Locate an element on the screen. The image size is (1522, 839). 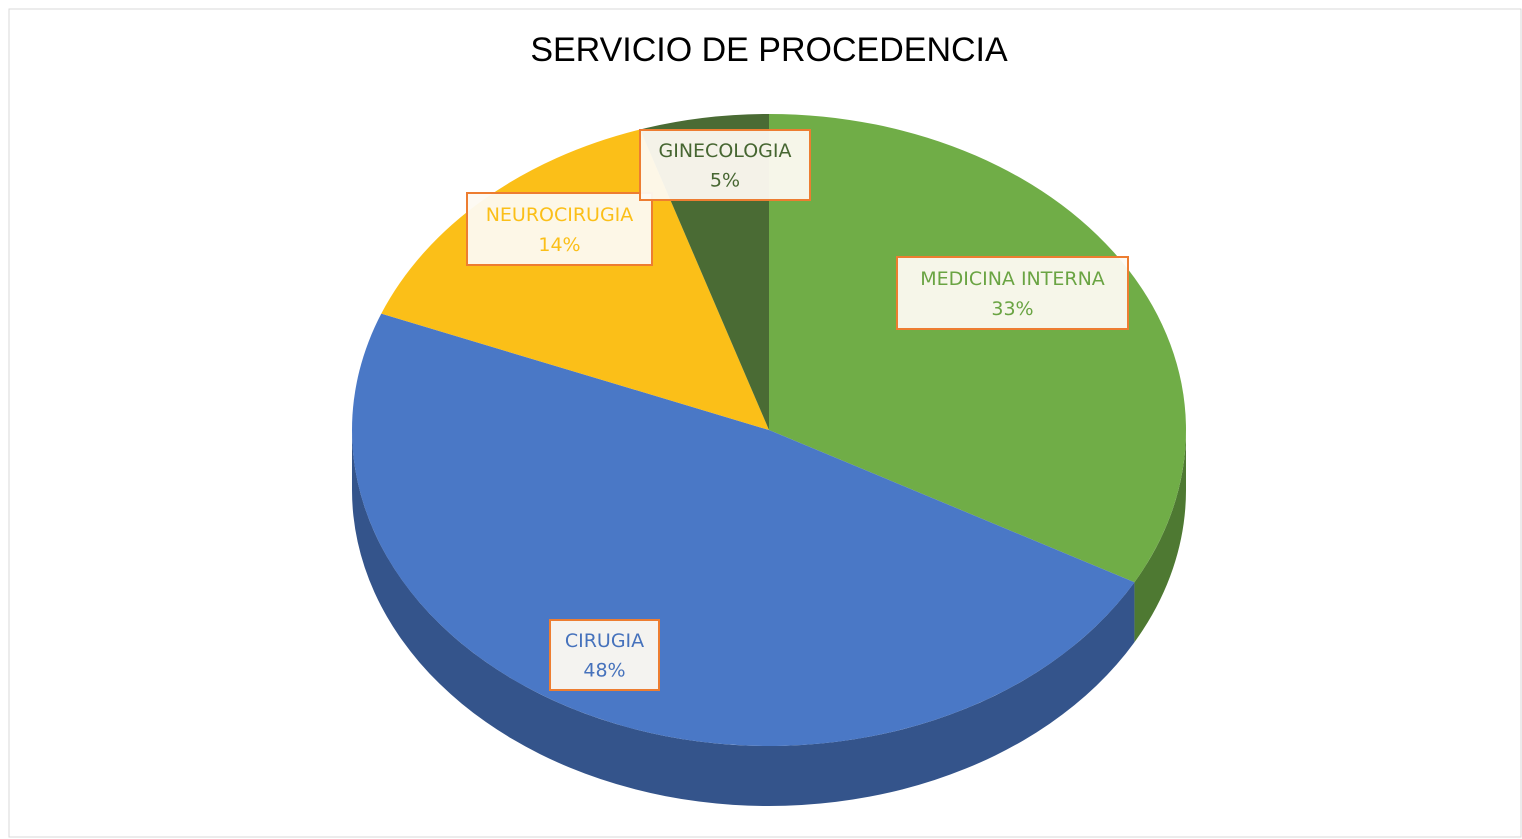
data-label: MEDICINA INTERNA 33% is located at coordinates (1012, 293).